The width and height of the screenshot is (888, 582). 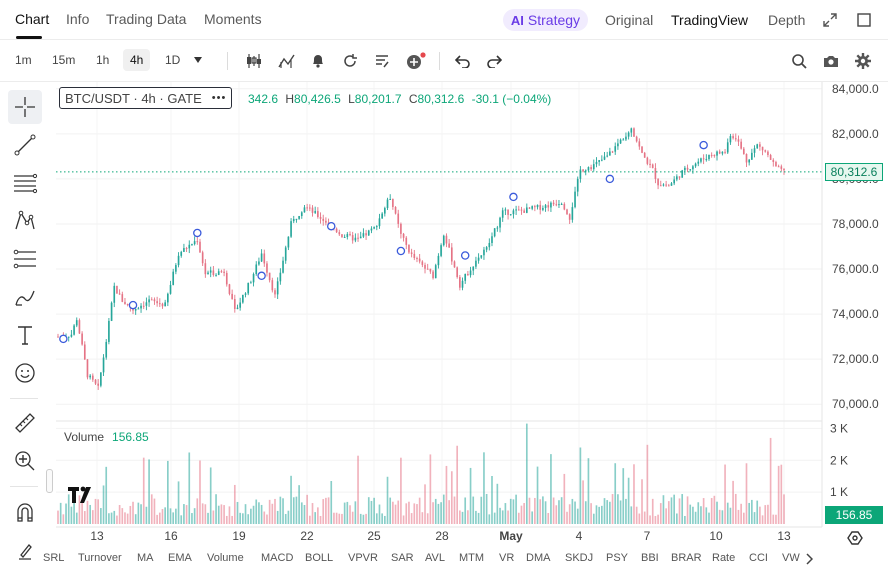 What do you see at coordinates (650, 558) in the screenshot?
I see `indicator-bbi: BBI` at bounding box center [650, 558].